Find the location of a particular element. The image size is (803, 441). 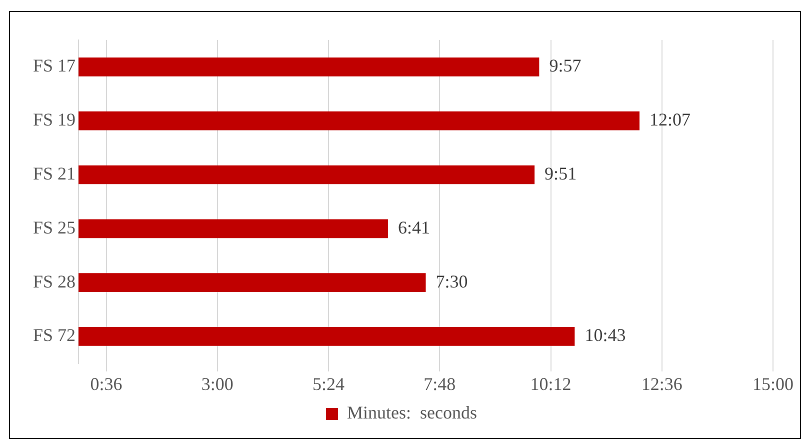

x-tick-label: 5:24 is located at coordinates (328, 384).